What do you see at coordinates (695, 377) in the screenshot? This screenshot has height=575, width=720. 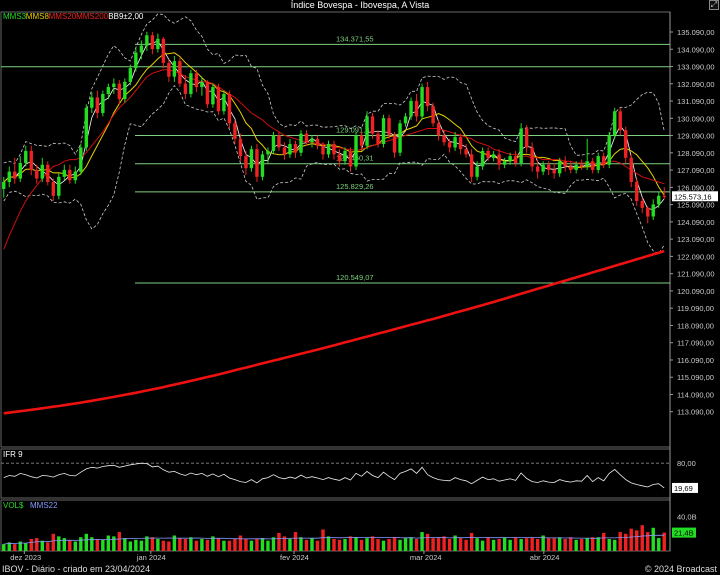 I see `y-tick-label: 115.090,00` at bounding box center [695, 377].